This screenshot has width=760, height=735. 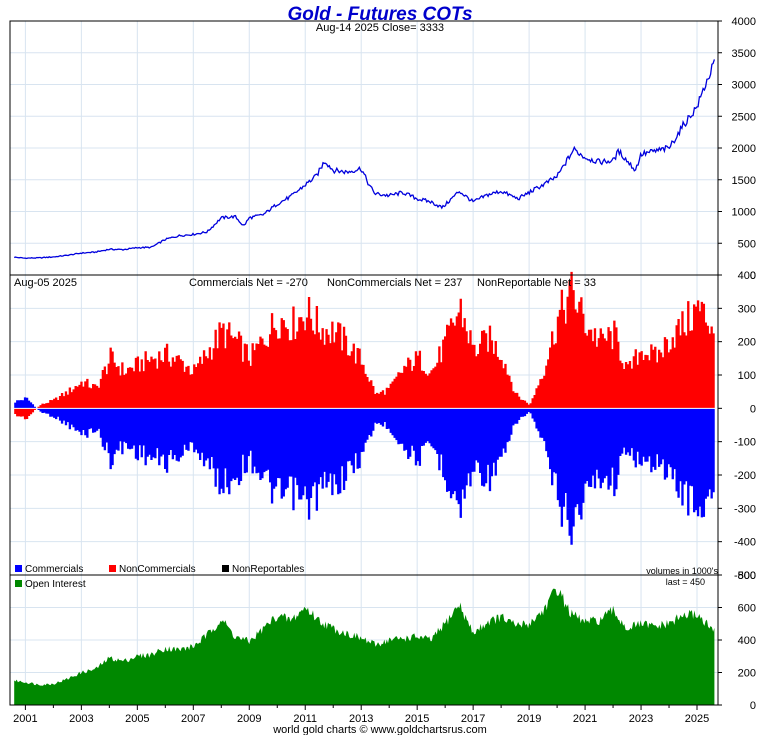 What do you see at coordinates (249, 719) in the screenshot?
I see `x-tick-label: 2009` at bounding box center [249, 719].